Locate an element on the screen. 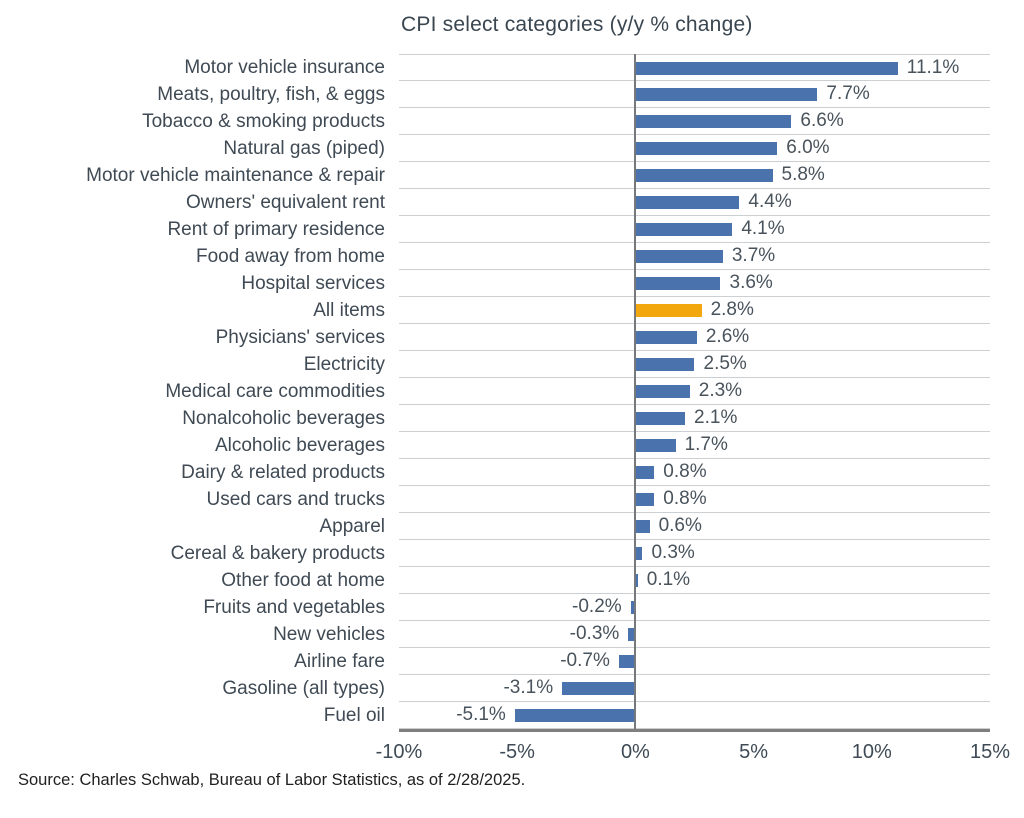  bar-track: -0.2% is located at coordinates (694, 607).